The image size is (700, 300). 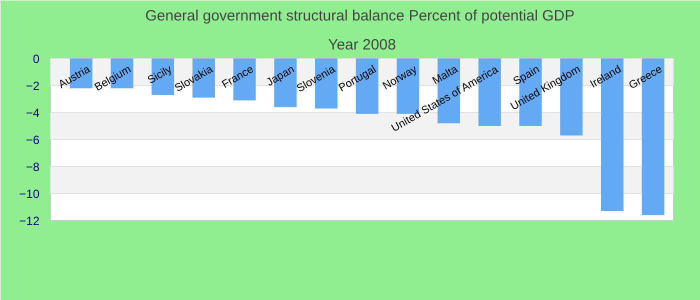 I want to click on x-tick-label: Spain, so click(x=526, y=75).